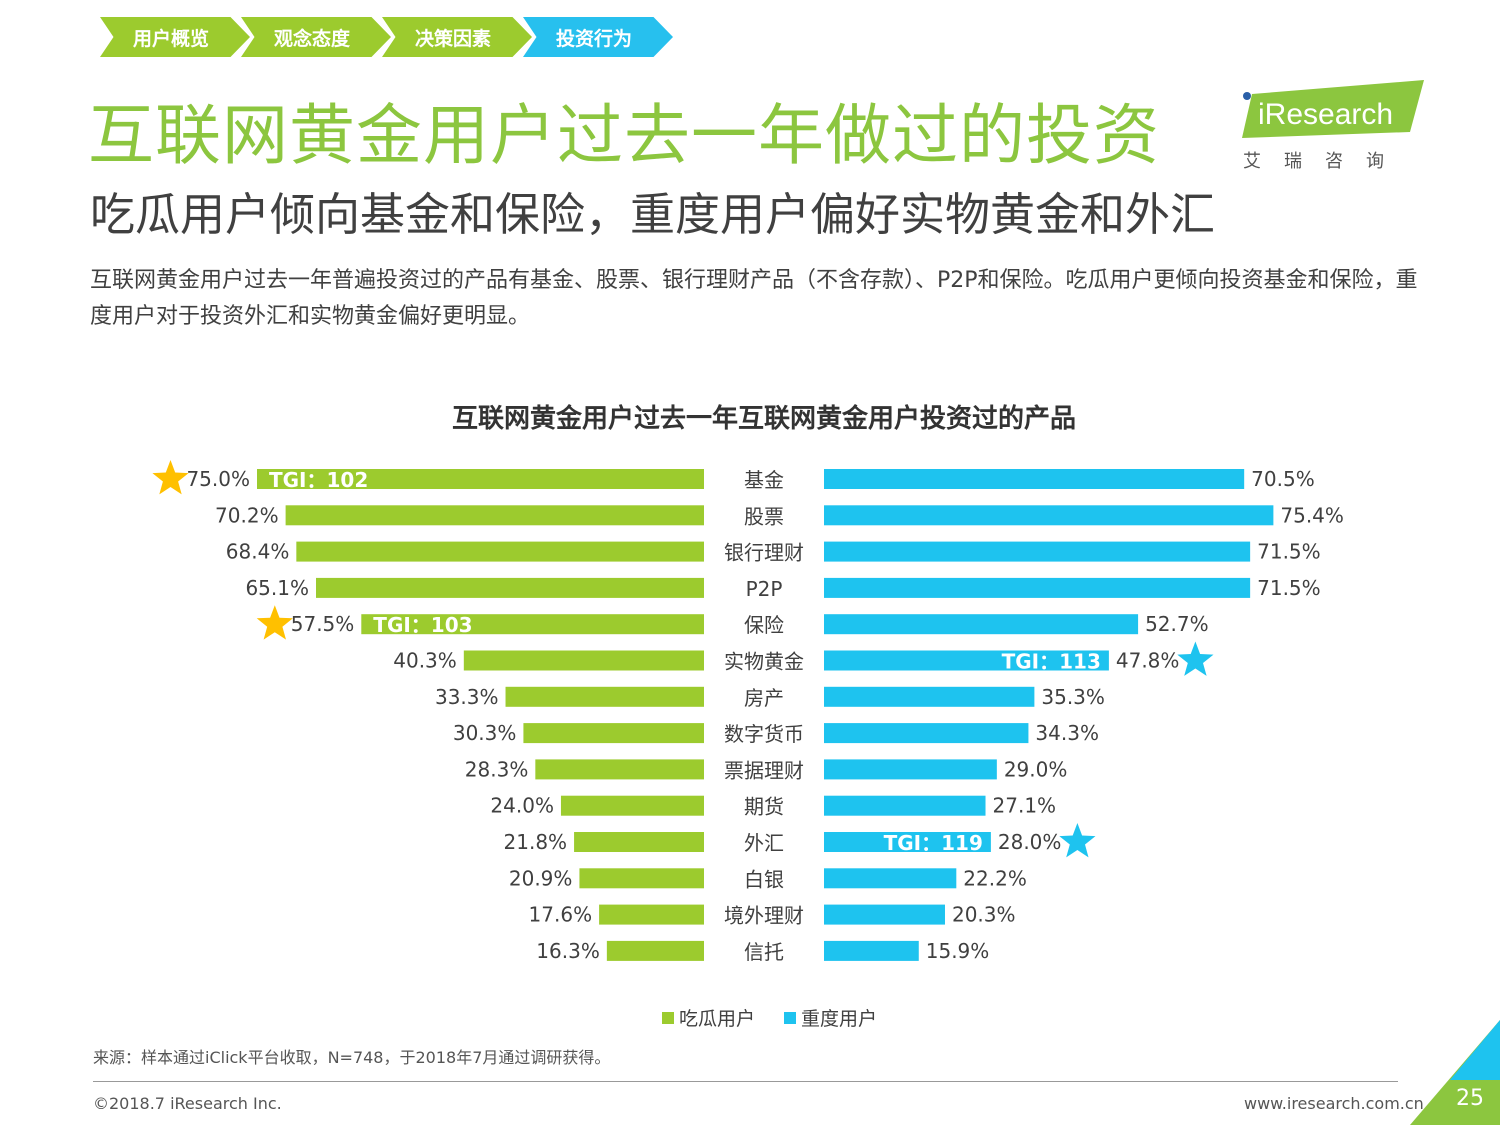 This screenshot has width=1500, height=1125. I want to click on iresearch-logo: iResearch, so click(1333, 109).